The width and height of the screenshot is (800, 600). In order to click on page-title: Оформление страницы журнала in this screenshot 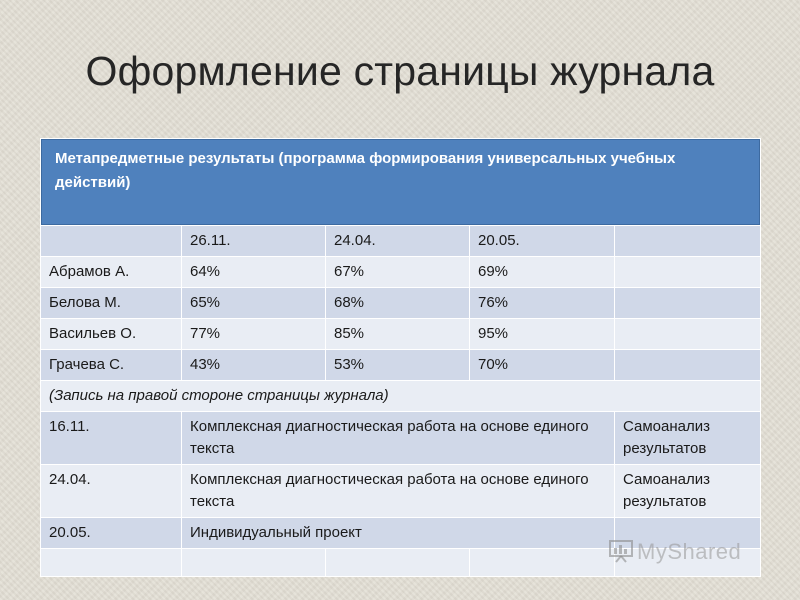, I will do `click(400, 71)`.